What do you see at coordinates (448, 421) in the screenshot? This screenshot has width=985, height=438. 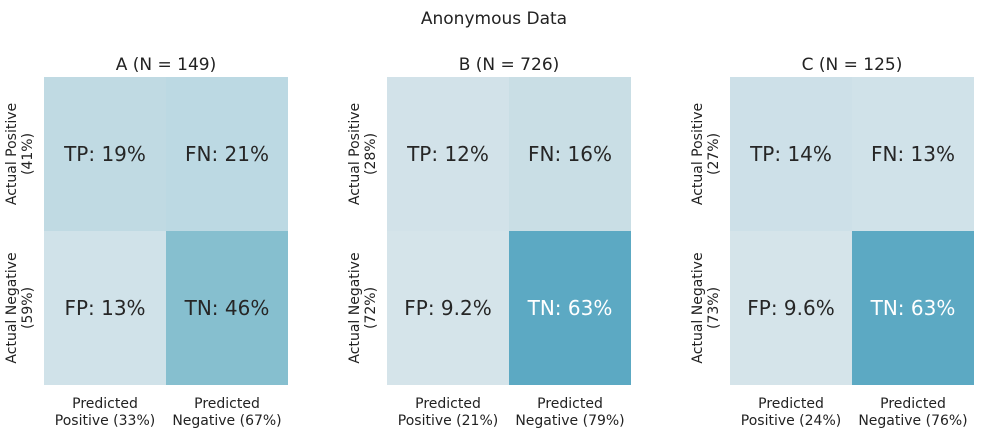 I see `column-label-line: Positive (21%)` at bounding box center [448, 421].